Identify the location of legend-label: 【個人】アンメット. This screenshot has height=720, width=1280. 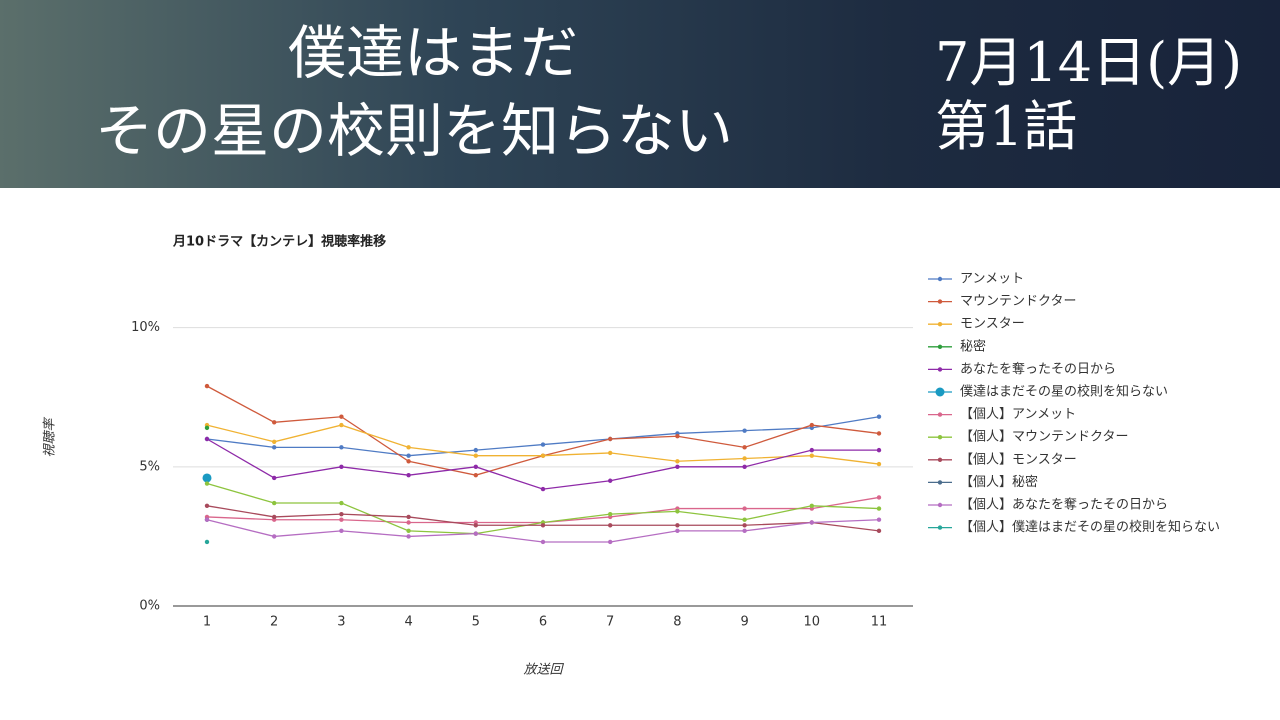
(1018, 414).